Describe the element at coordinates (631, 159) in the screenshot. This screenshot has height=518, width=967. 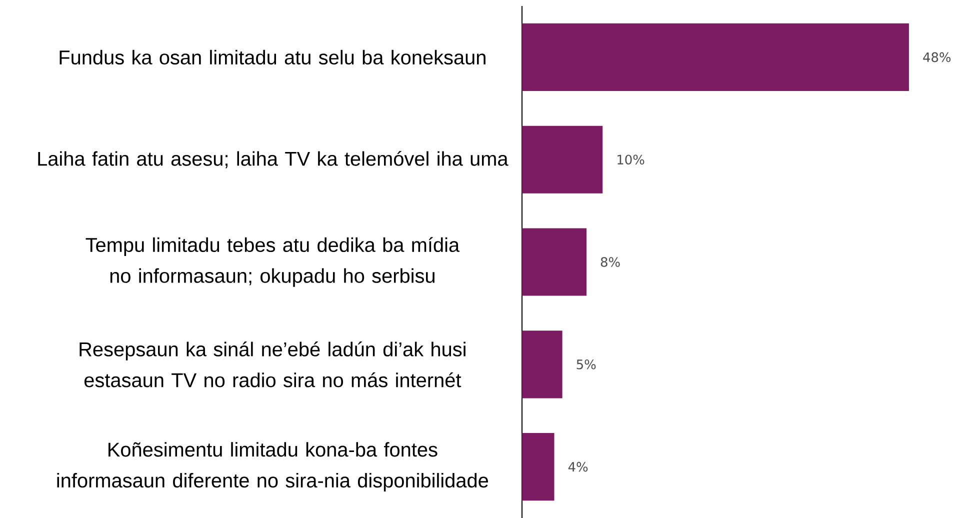
I see `data-label: 10%` at that location.